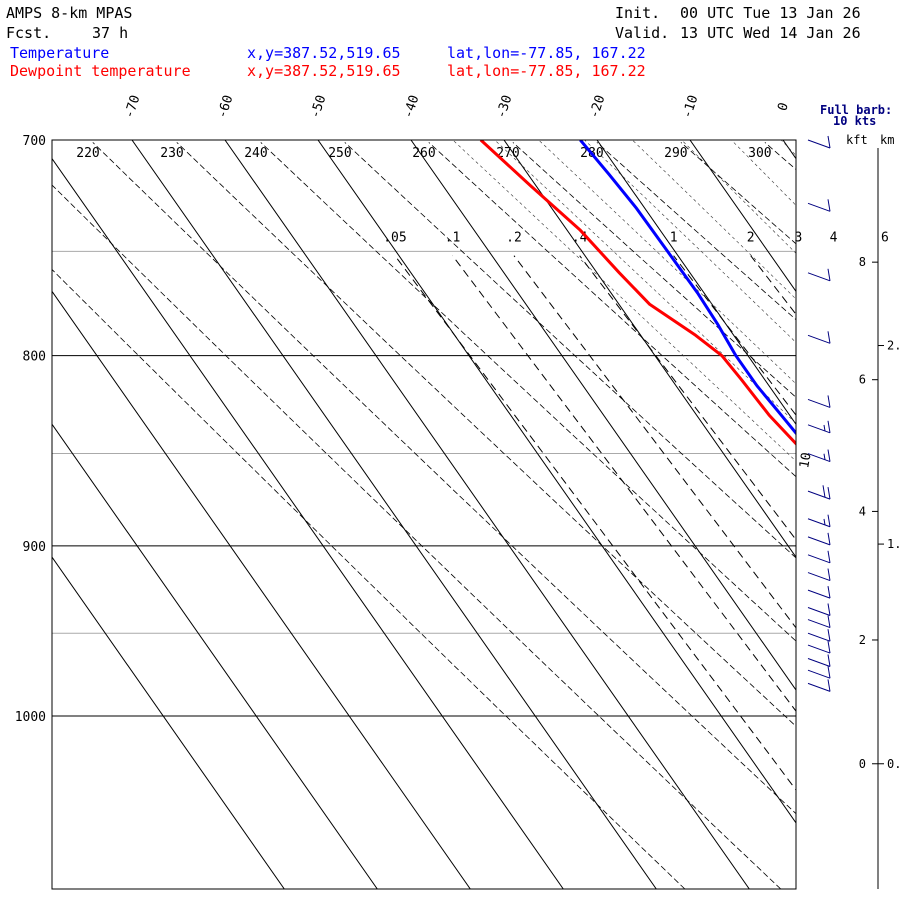 This screenshot has width=900, height=900. I want to click on legend-temperature-xy: x,y=387.52,519.65, so click(324, 53).